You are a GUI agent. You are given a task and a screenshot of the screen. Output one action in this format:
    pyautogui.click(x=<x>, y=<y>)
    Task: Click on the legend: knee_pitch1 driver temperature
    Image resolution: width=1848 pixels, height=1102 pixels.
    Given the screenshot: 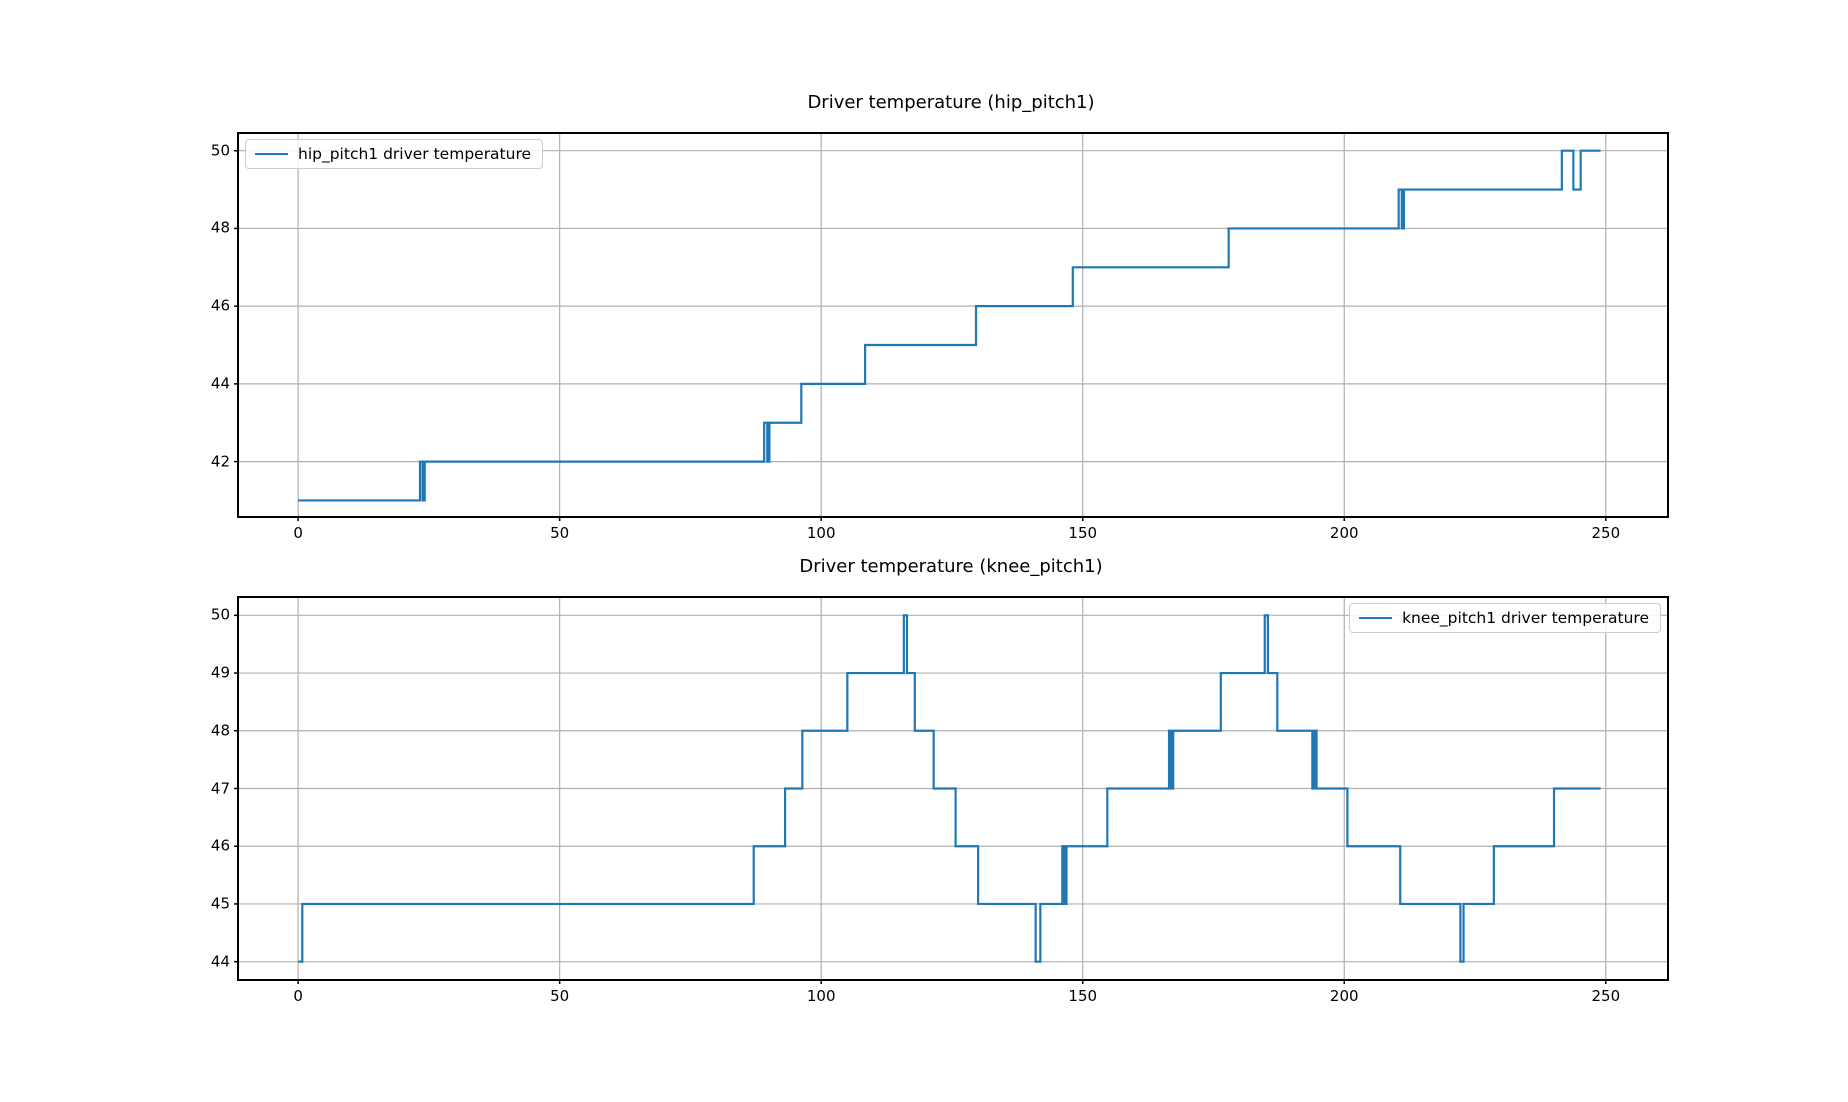 What is the action you would take?
    pyautogui.click(x=1505, y=618)
    